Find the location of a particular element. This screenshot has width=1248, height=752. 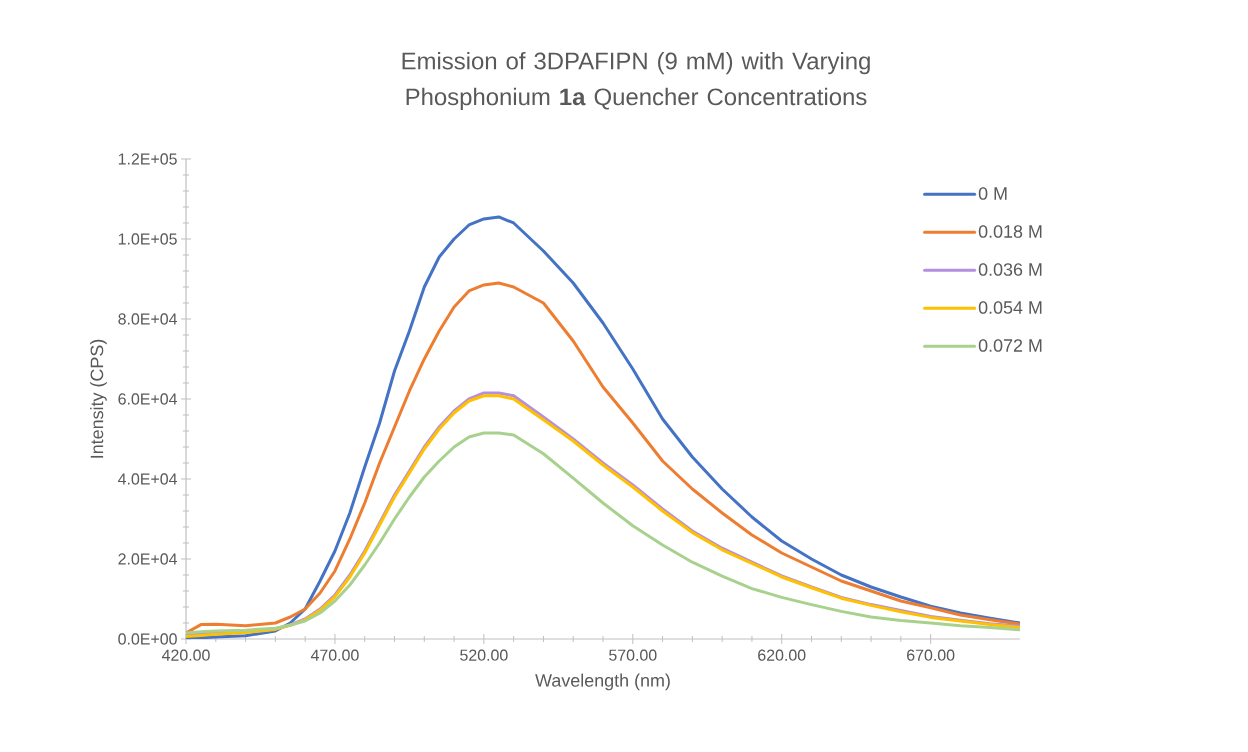

x-tick-label: 620.00 is located at coordinates (782, 655).